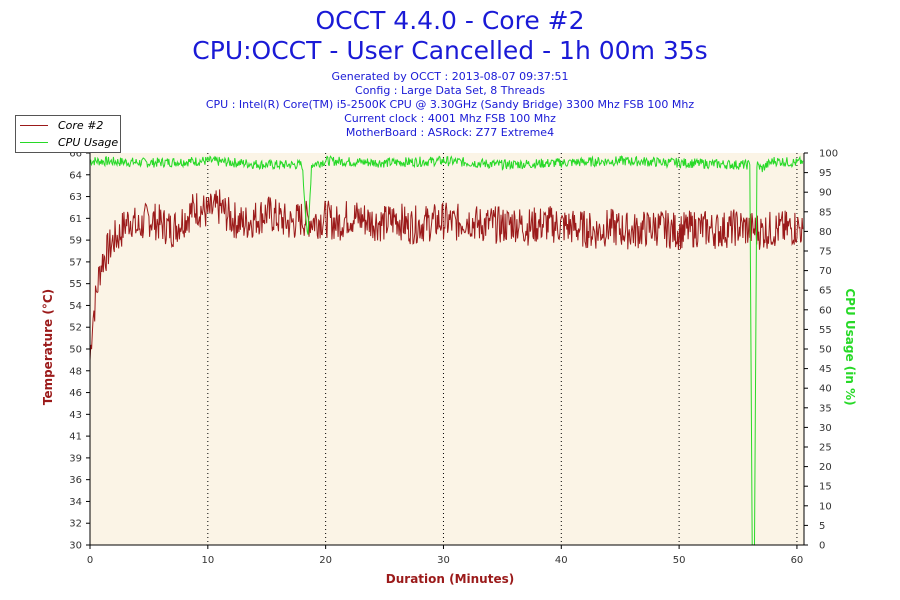  What do you see at coordinates (75, 458) in the screenshot?
I see `y-left-tick-label: 39` at bounding box center [75, 458].